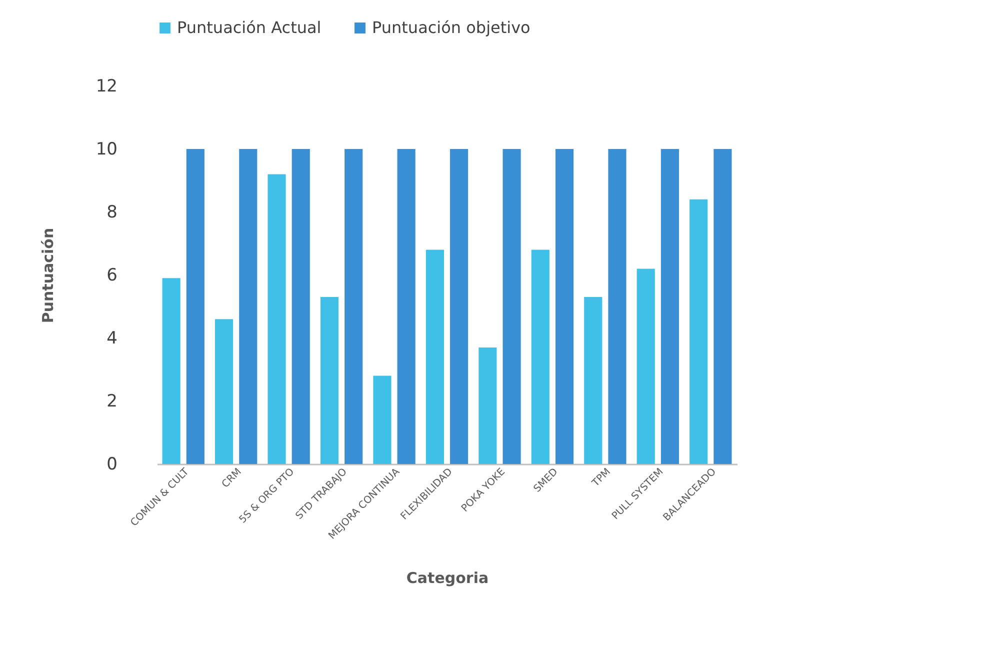 This screenshot has height=666, width=998. Describe the element at coordinates (112, 464) in the screenshot. I see `y-tick-label: 0` at that location.